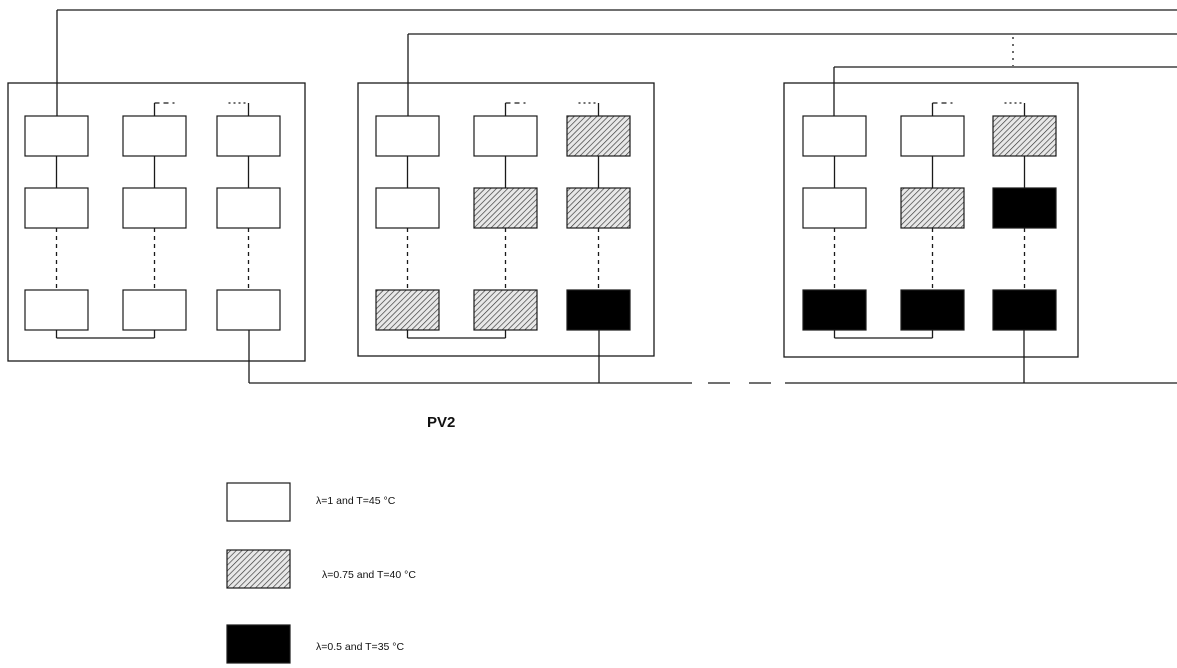  I want to click on legend-label-2: λ=0.75 and T=40 °C, so click(369, 575).